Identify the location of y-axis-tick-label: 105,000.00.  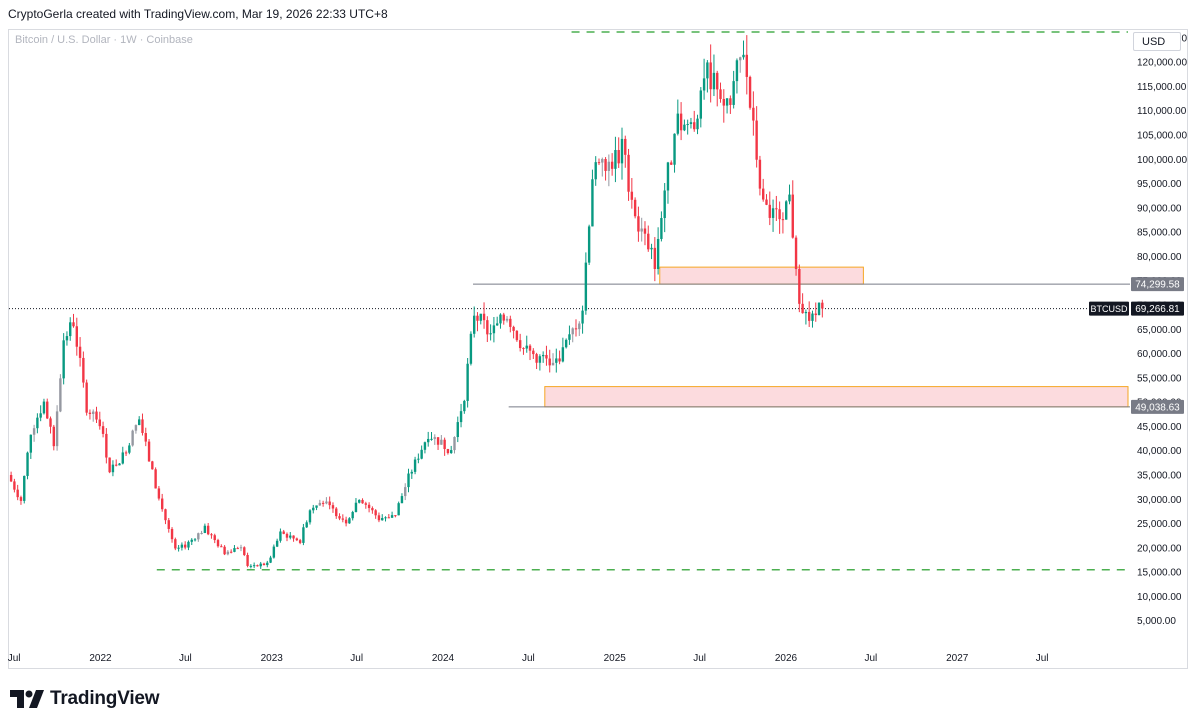
(1162, 136).